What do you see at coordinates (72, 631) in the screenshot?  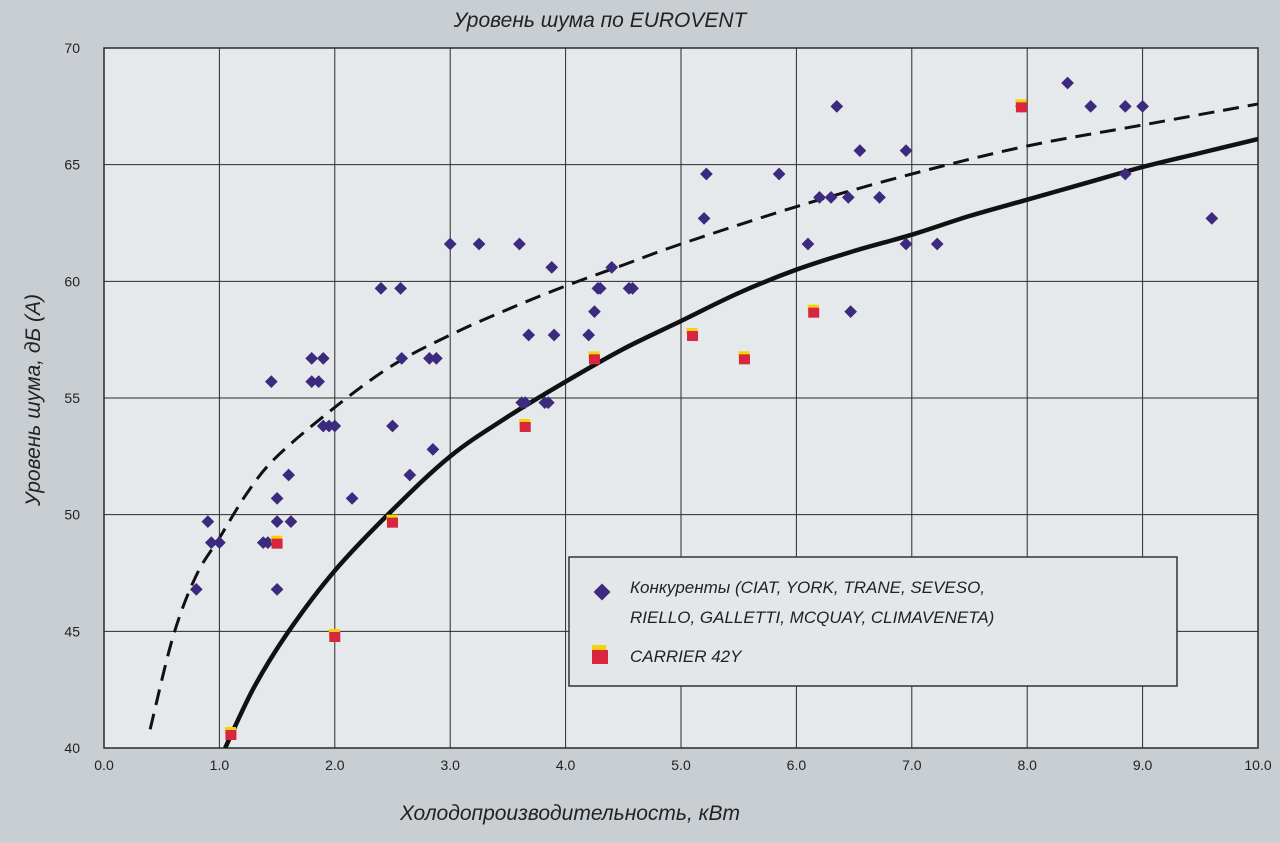 I see `y-tick-label: 45` at bounding box center [72, 631].